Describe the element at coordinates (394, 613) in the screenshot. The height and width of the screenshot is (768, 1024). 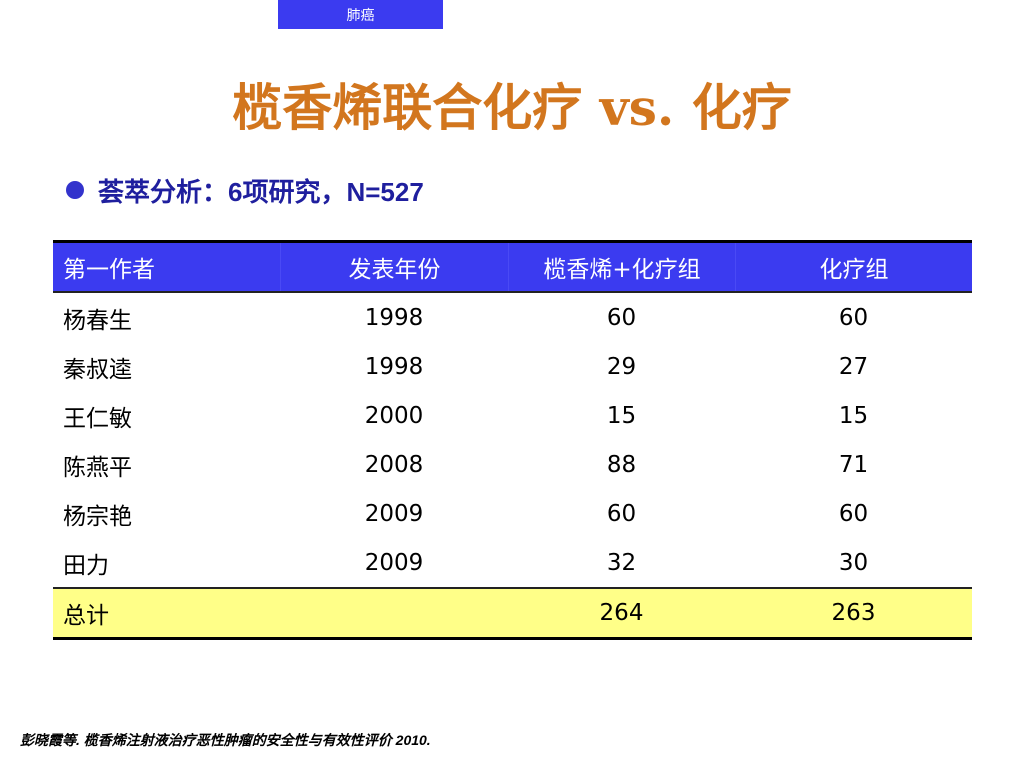
I see `total-year-empty` at that location.